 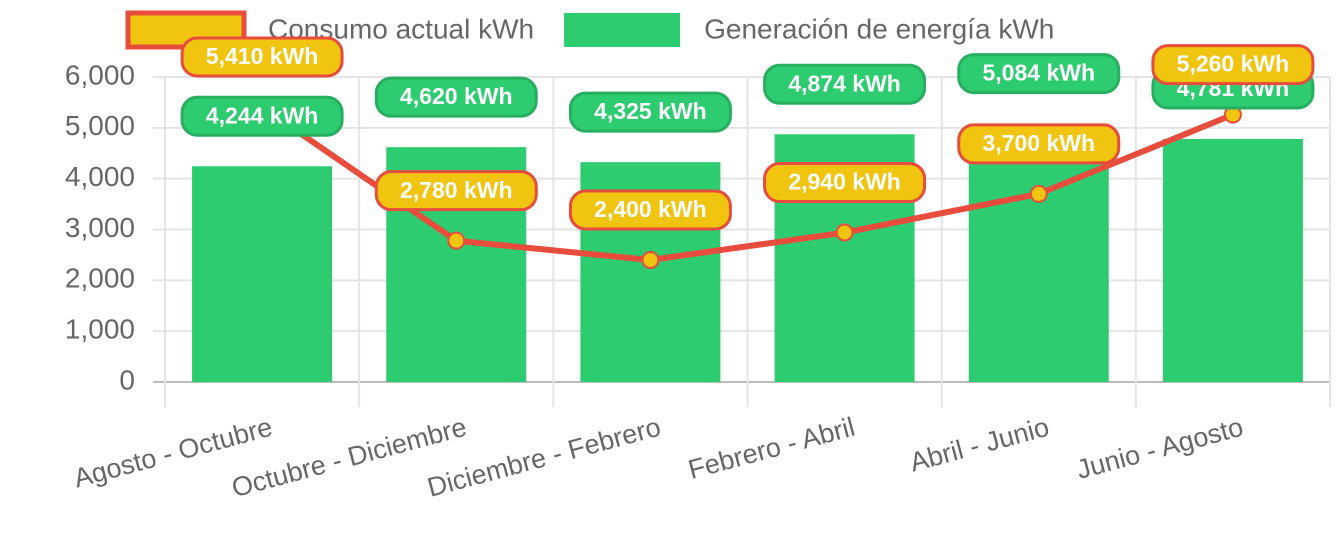 I want to click on y-tick-label: 3,000, so click(x=100, y=227).